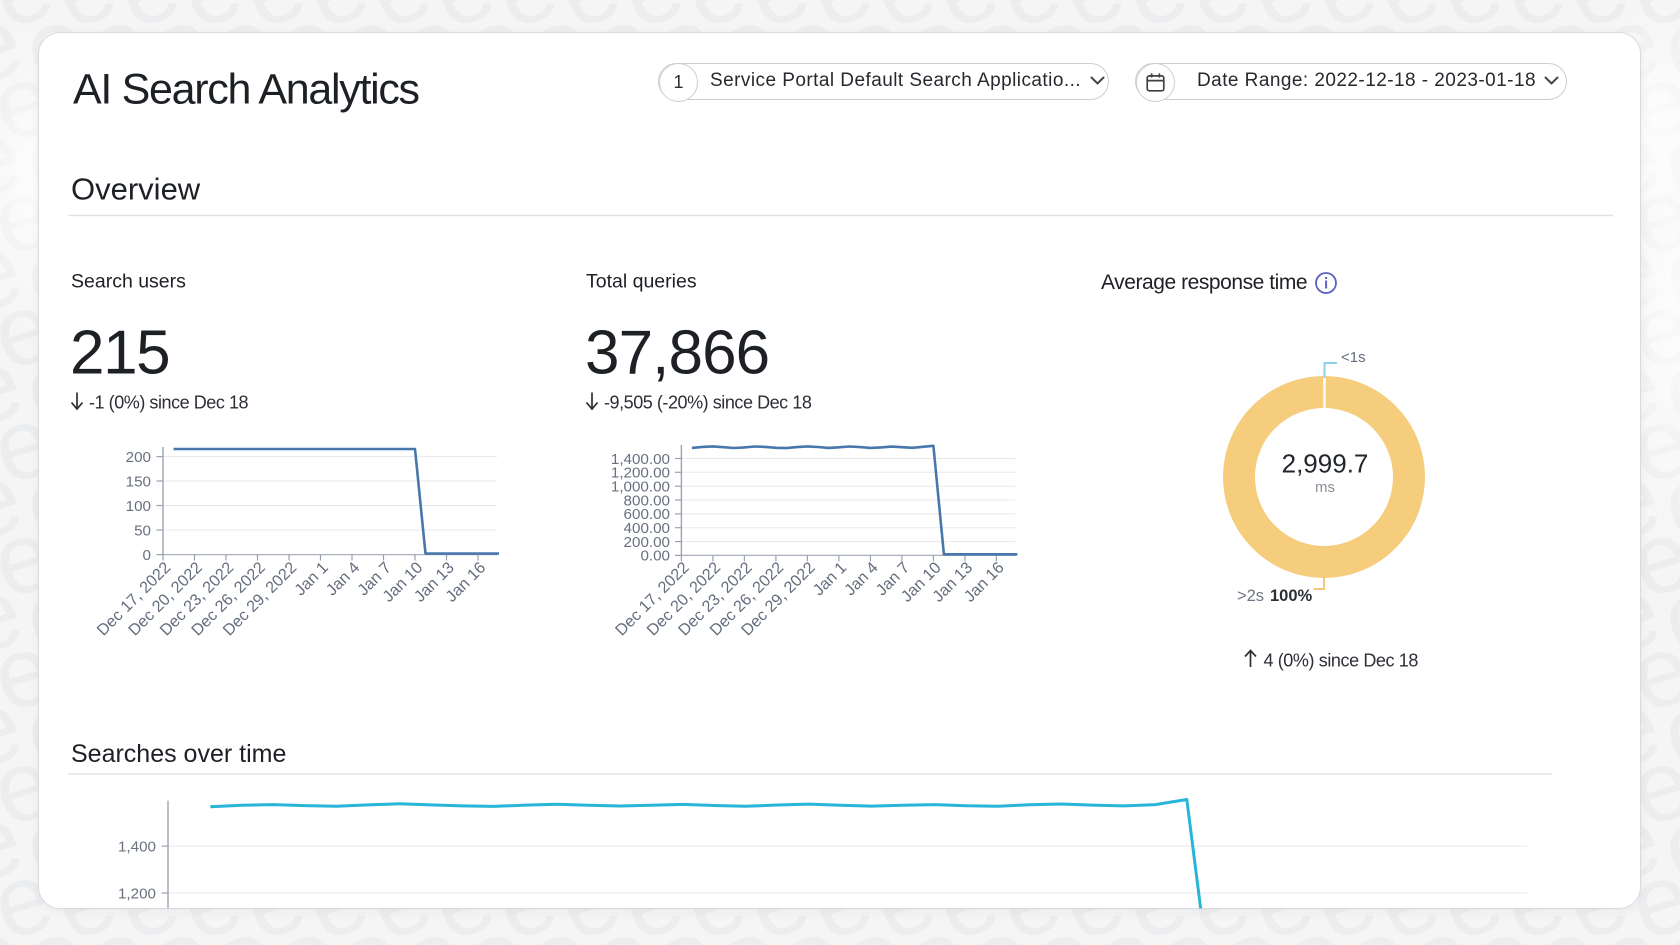 The width and height of the screenshot is (1680, 945). What do you see at coordinates (1341, 661) in the screenshot?
I see `svg-text: 4 (0%) since Dec 18` at bounding box center [1341, 661].